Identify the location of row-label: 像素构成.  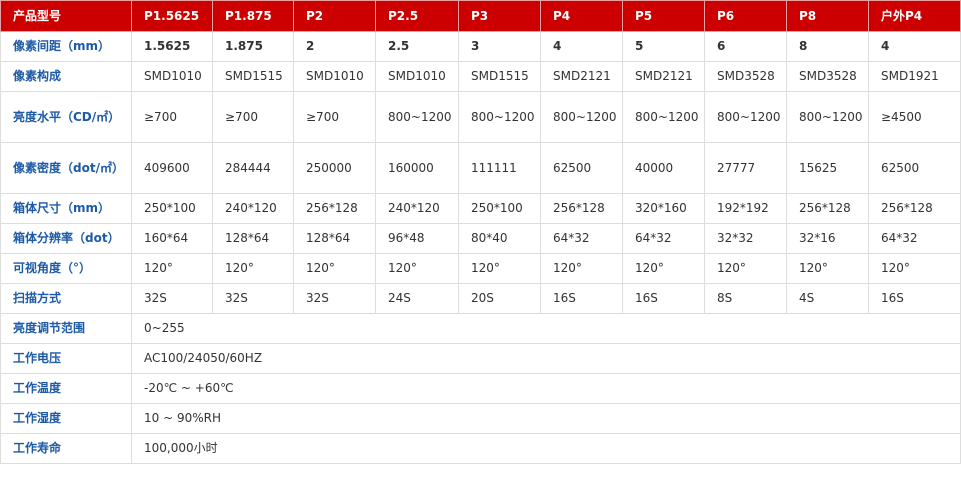
(66, 76).